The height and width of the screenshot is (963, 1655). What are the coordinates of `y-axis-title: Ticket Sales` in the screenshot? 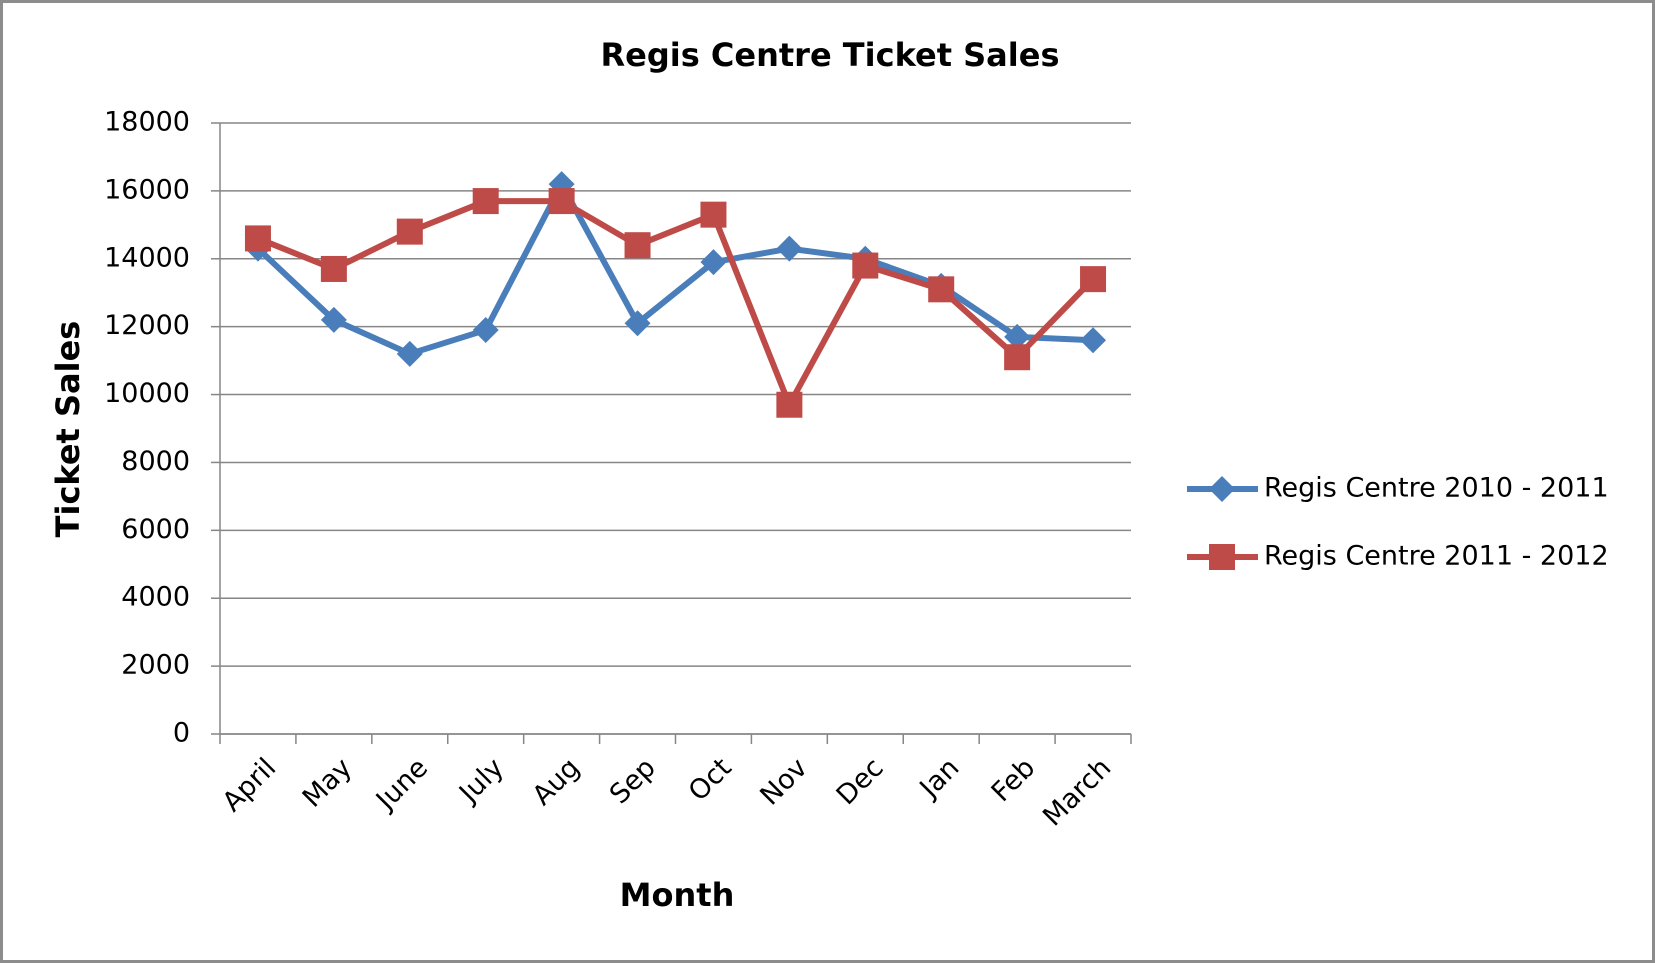 It's located at (68, 429).